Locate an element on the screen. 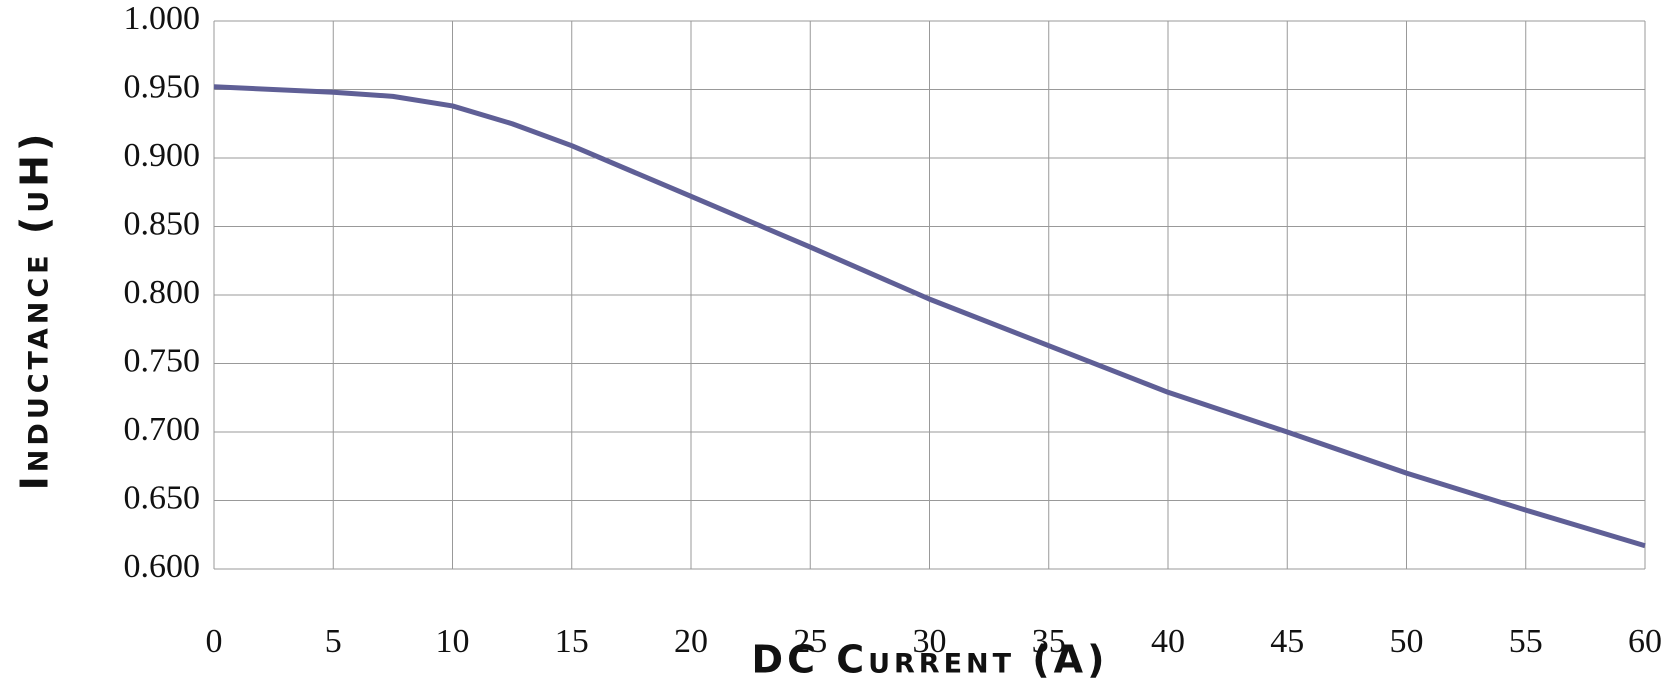  x-tick-label: 10 is located at coordinates (453, 641).